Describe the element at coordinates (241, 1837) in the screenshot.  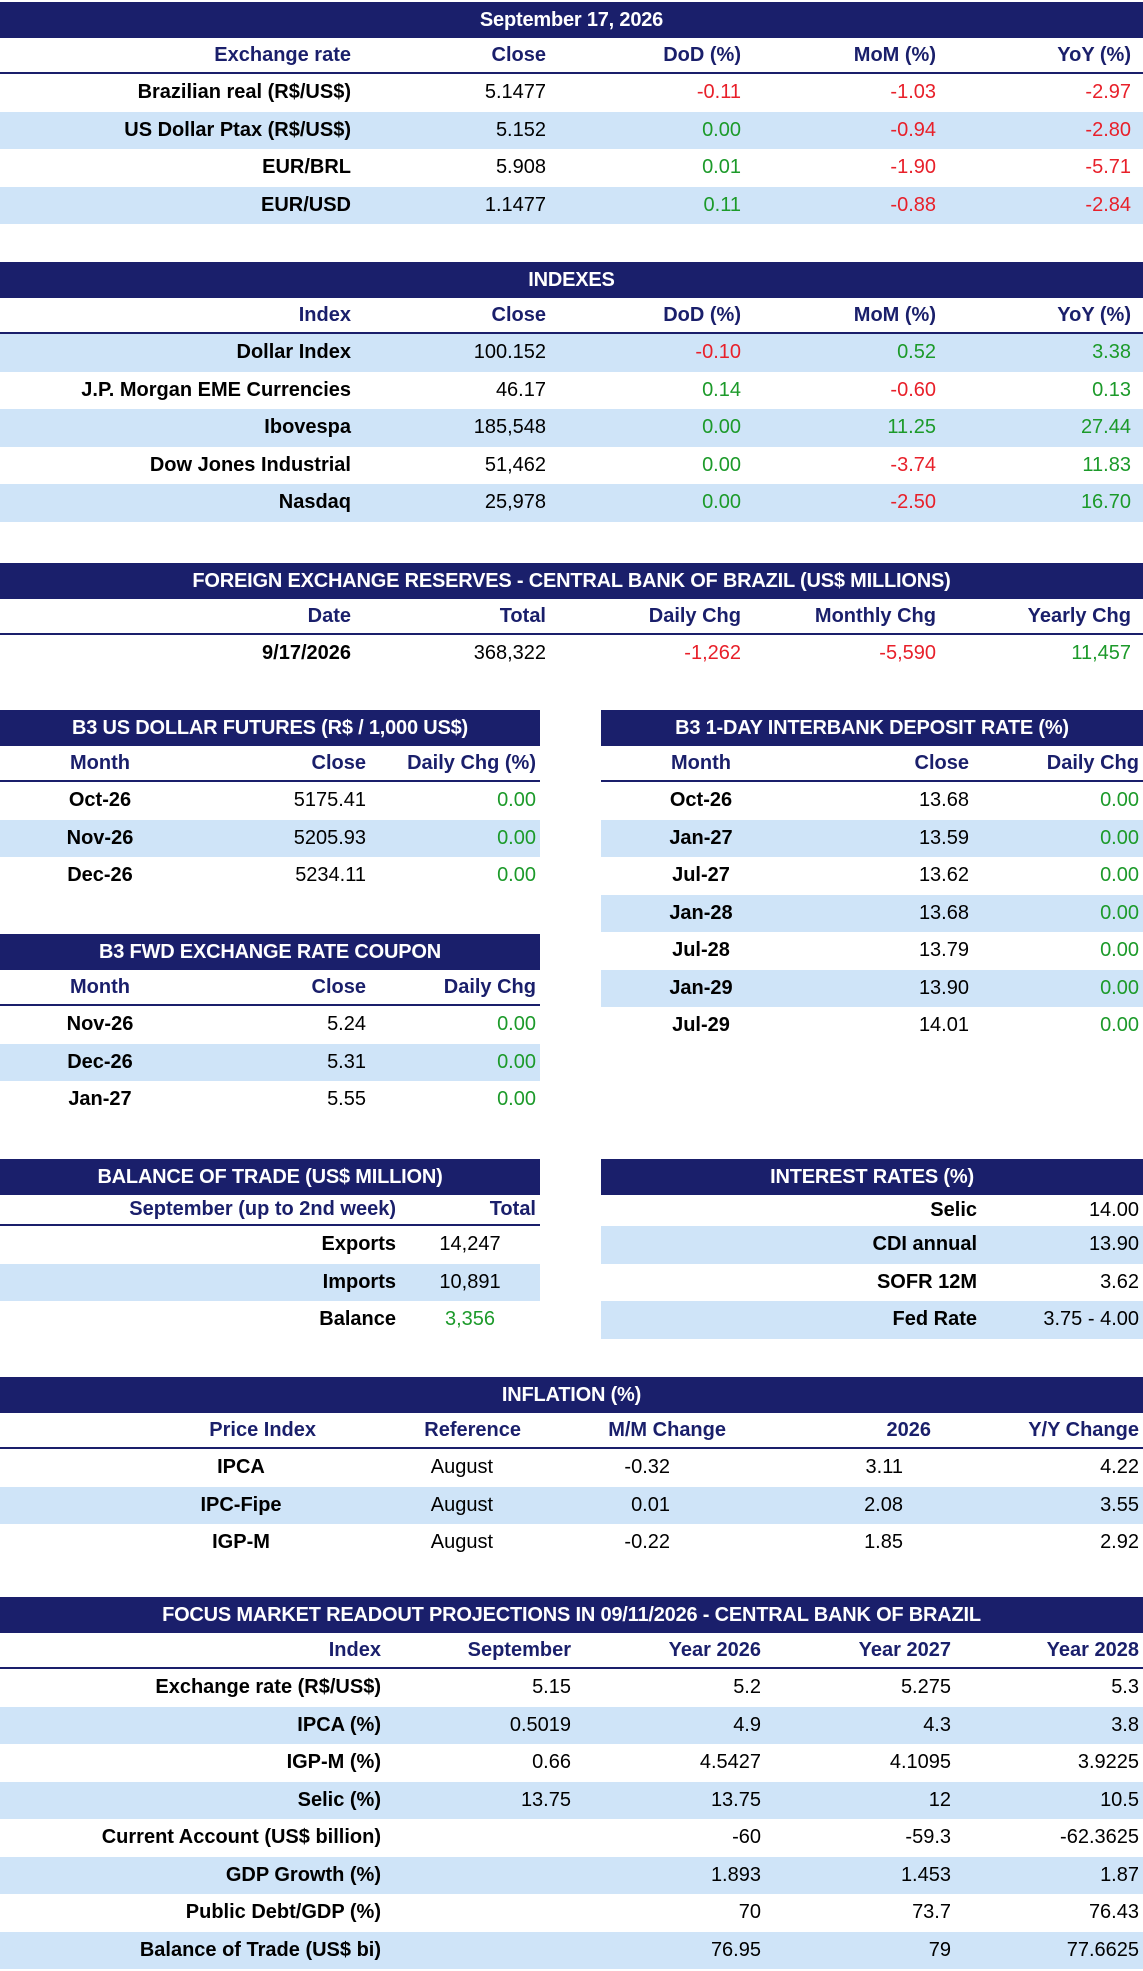
I see `row-label: Current Account (US$ billion)` at that location.